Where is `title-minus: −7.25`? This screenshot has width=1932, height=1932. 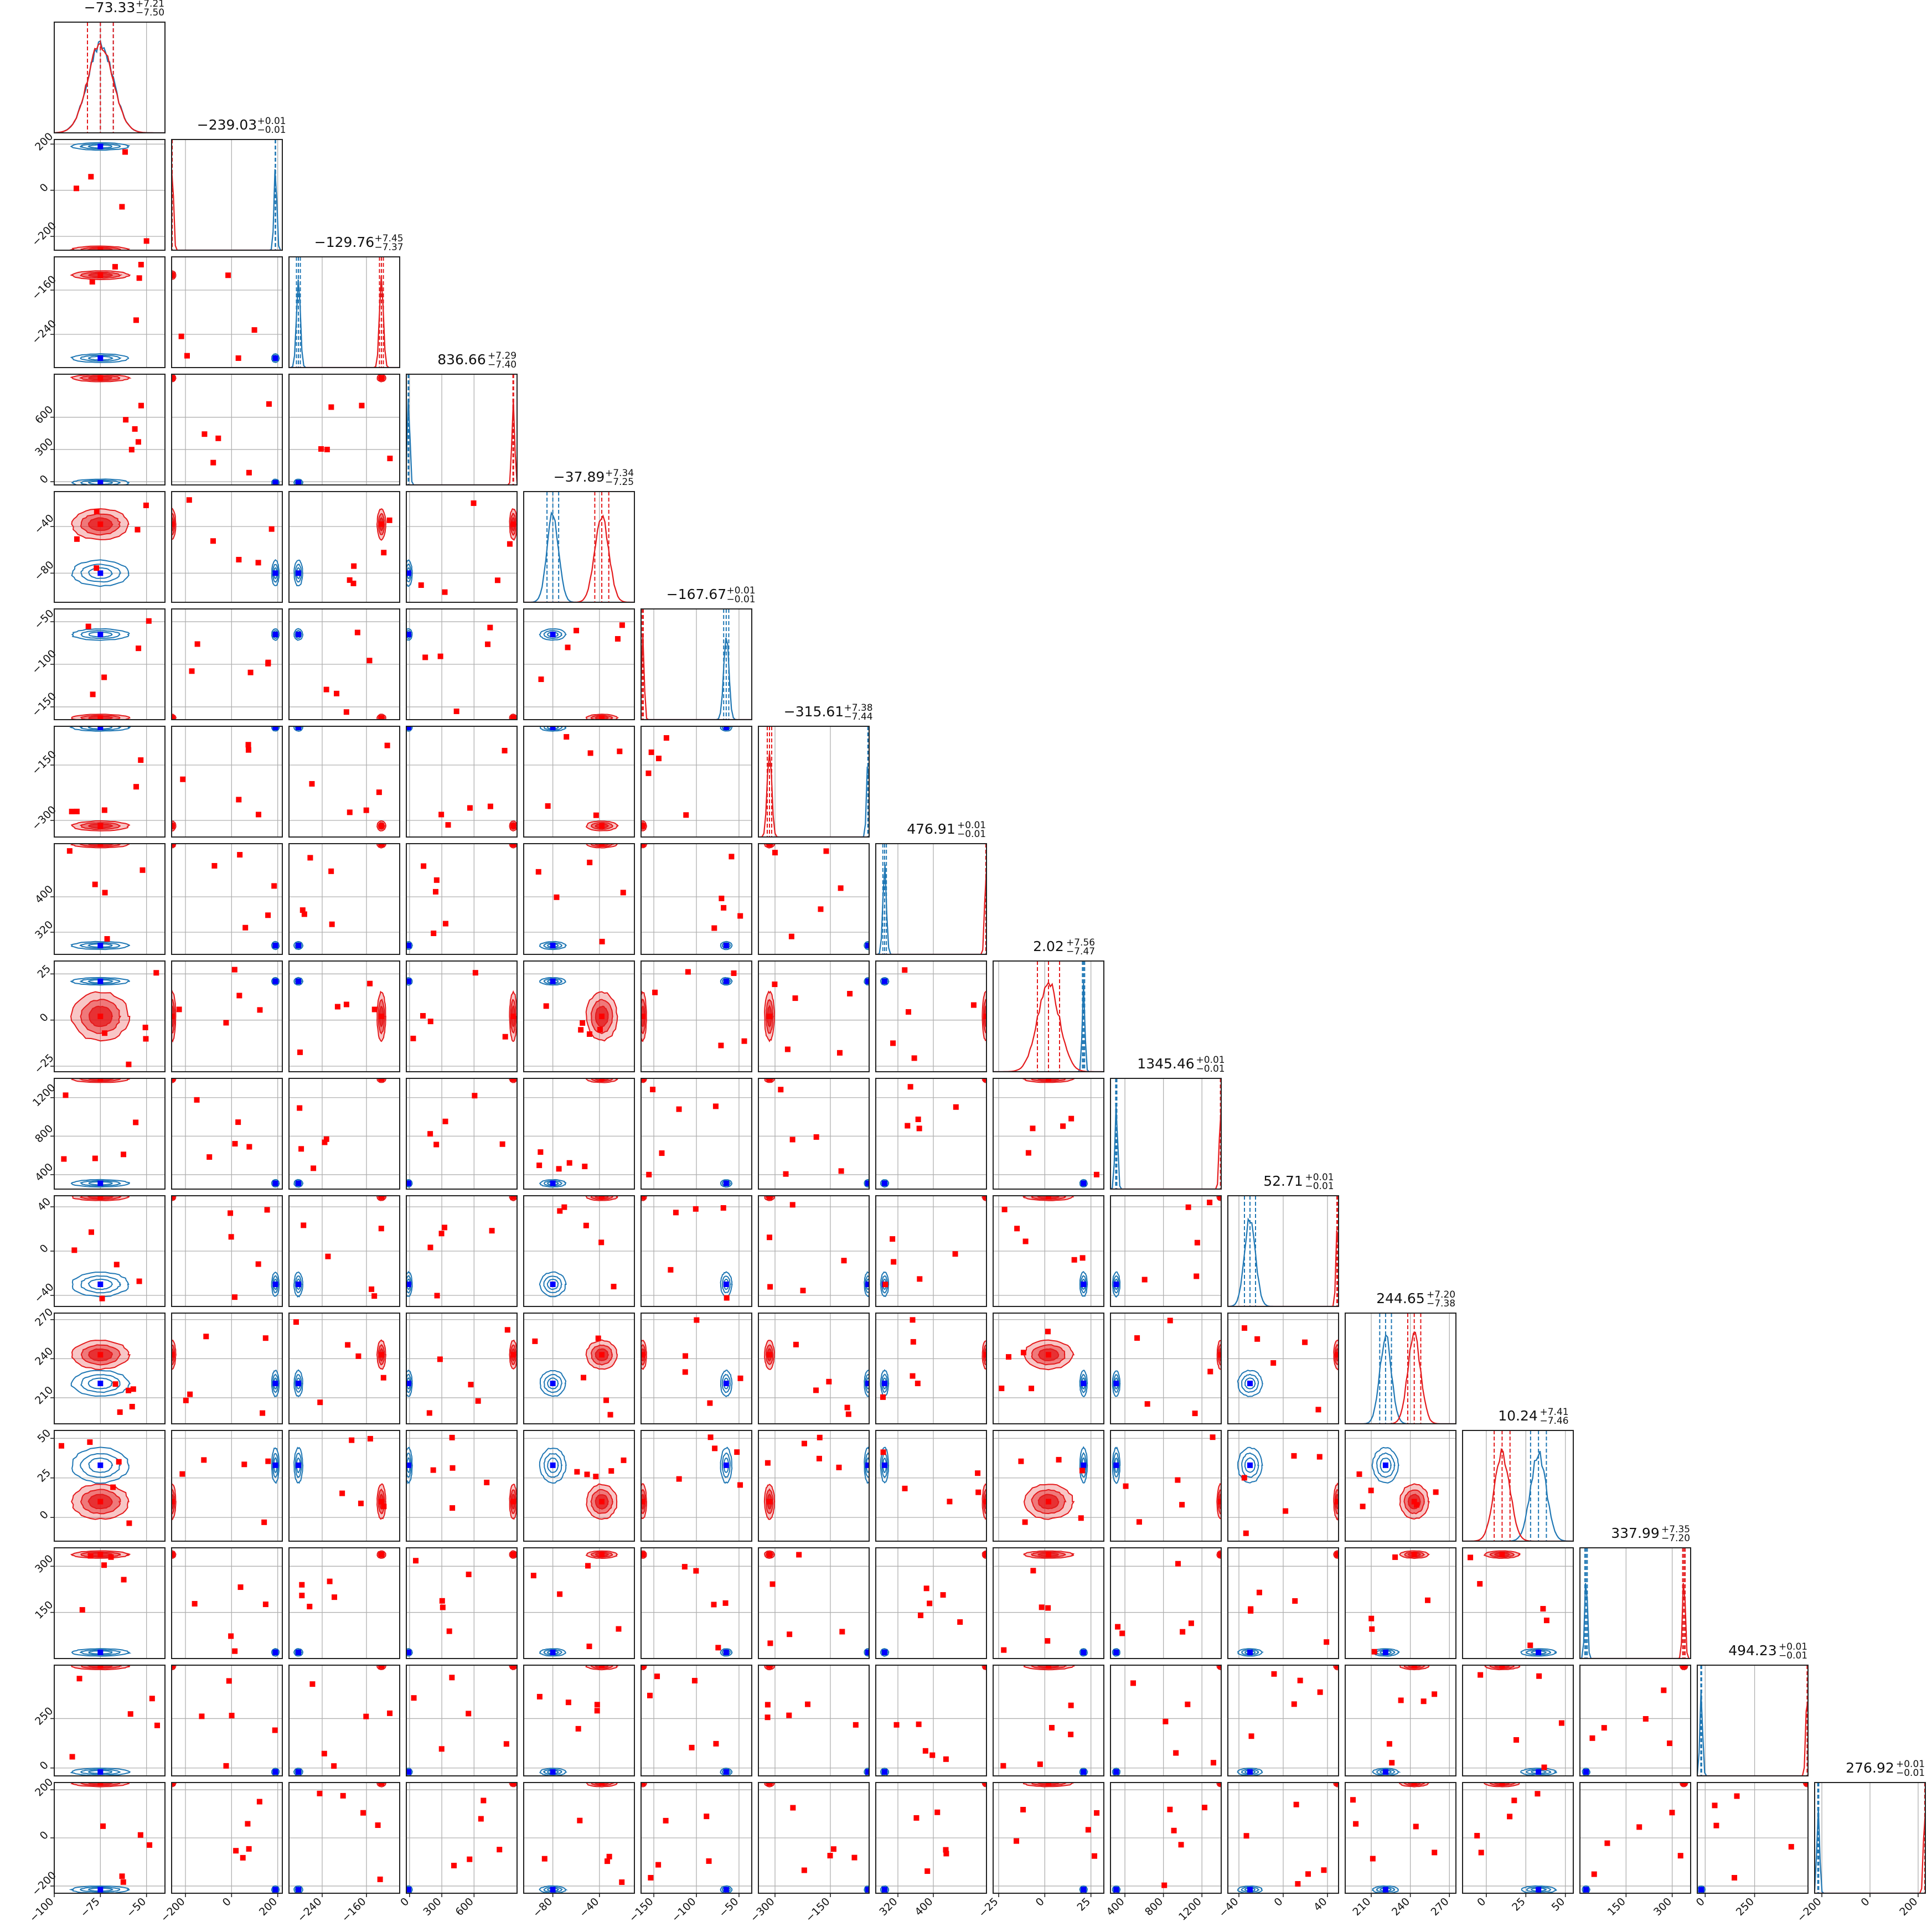
title-minus: −7.25 is located at coordinates (619, 482).